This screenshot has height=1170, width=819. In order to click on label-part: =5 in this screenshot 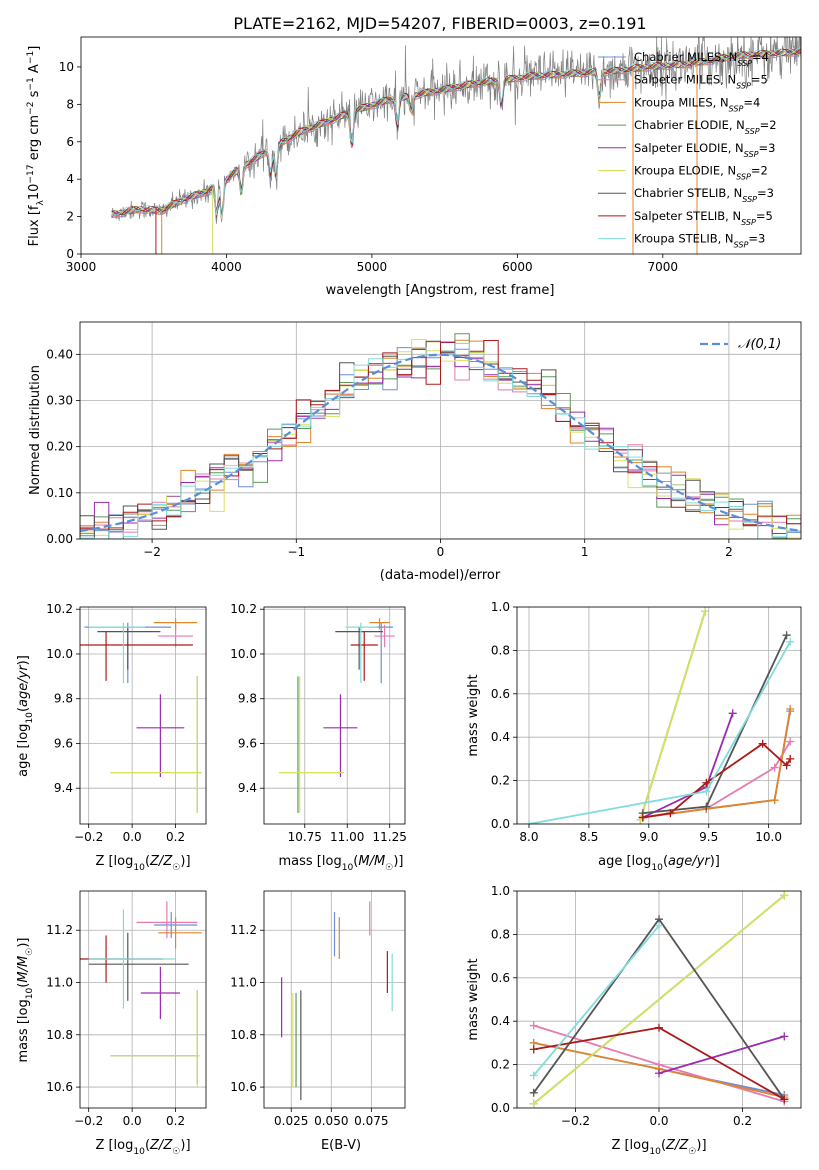, I will do `click(759, 80)`.